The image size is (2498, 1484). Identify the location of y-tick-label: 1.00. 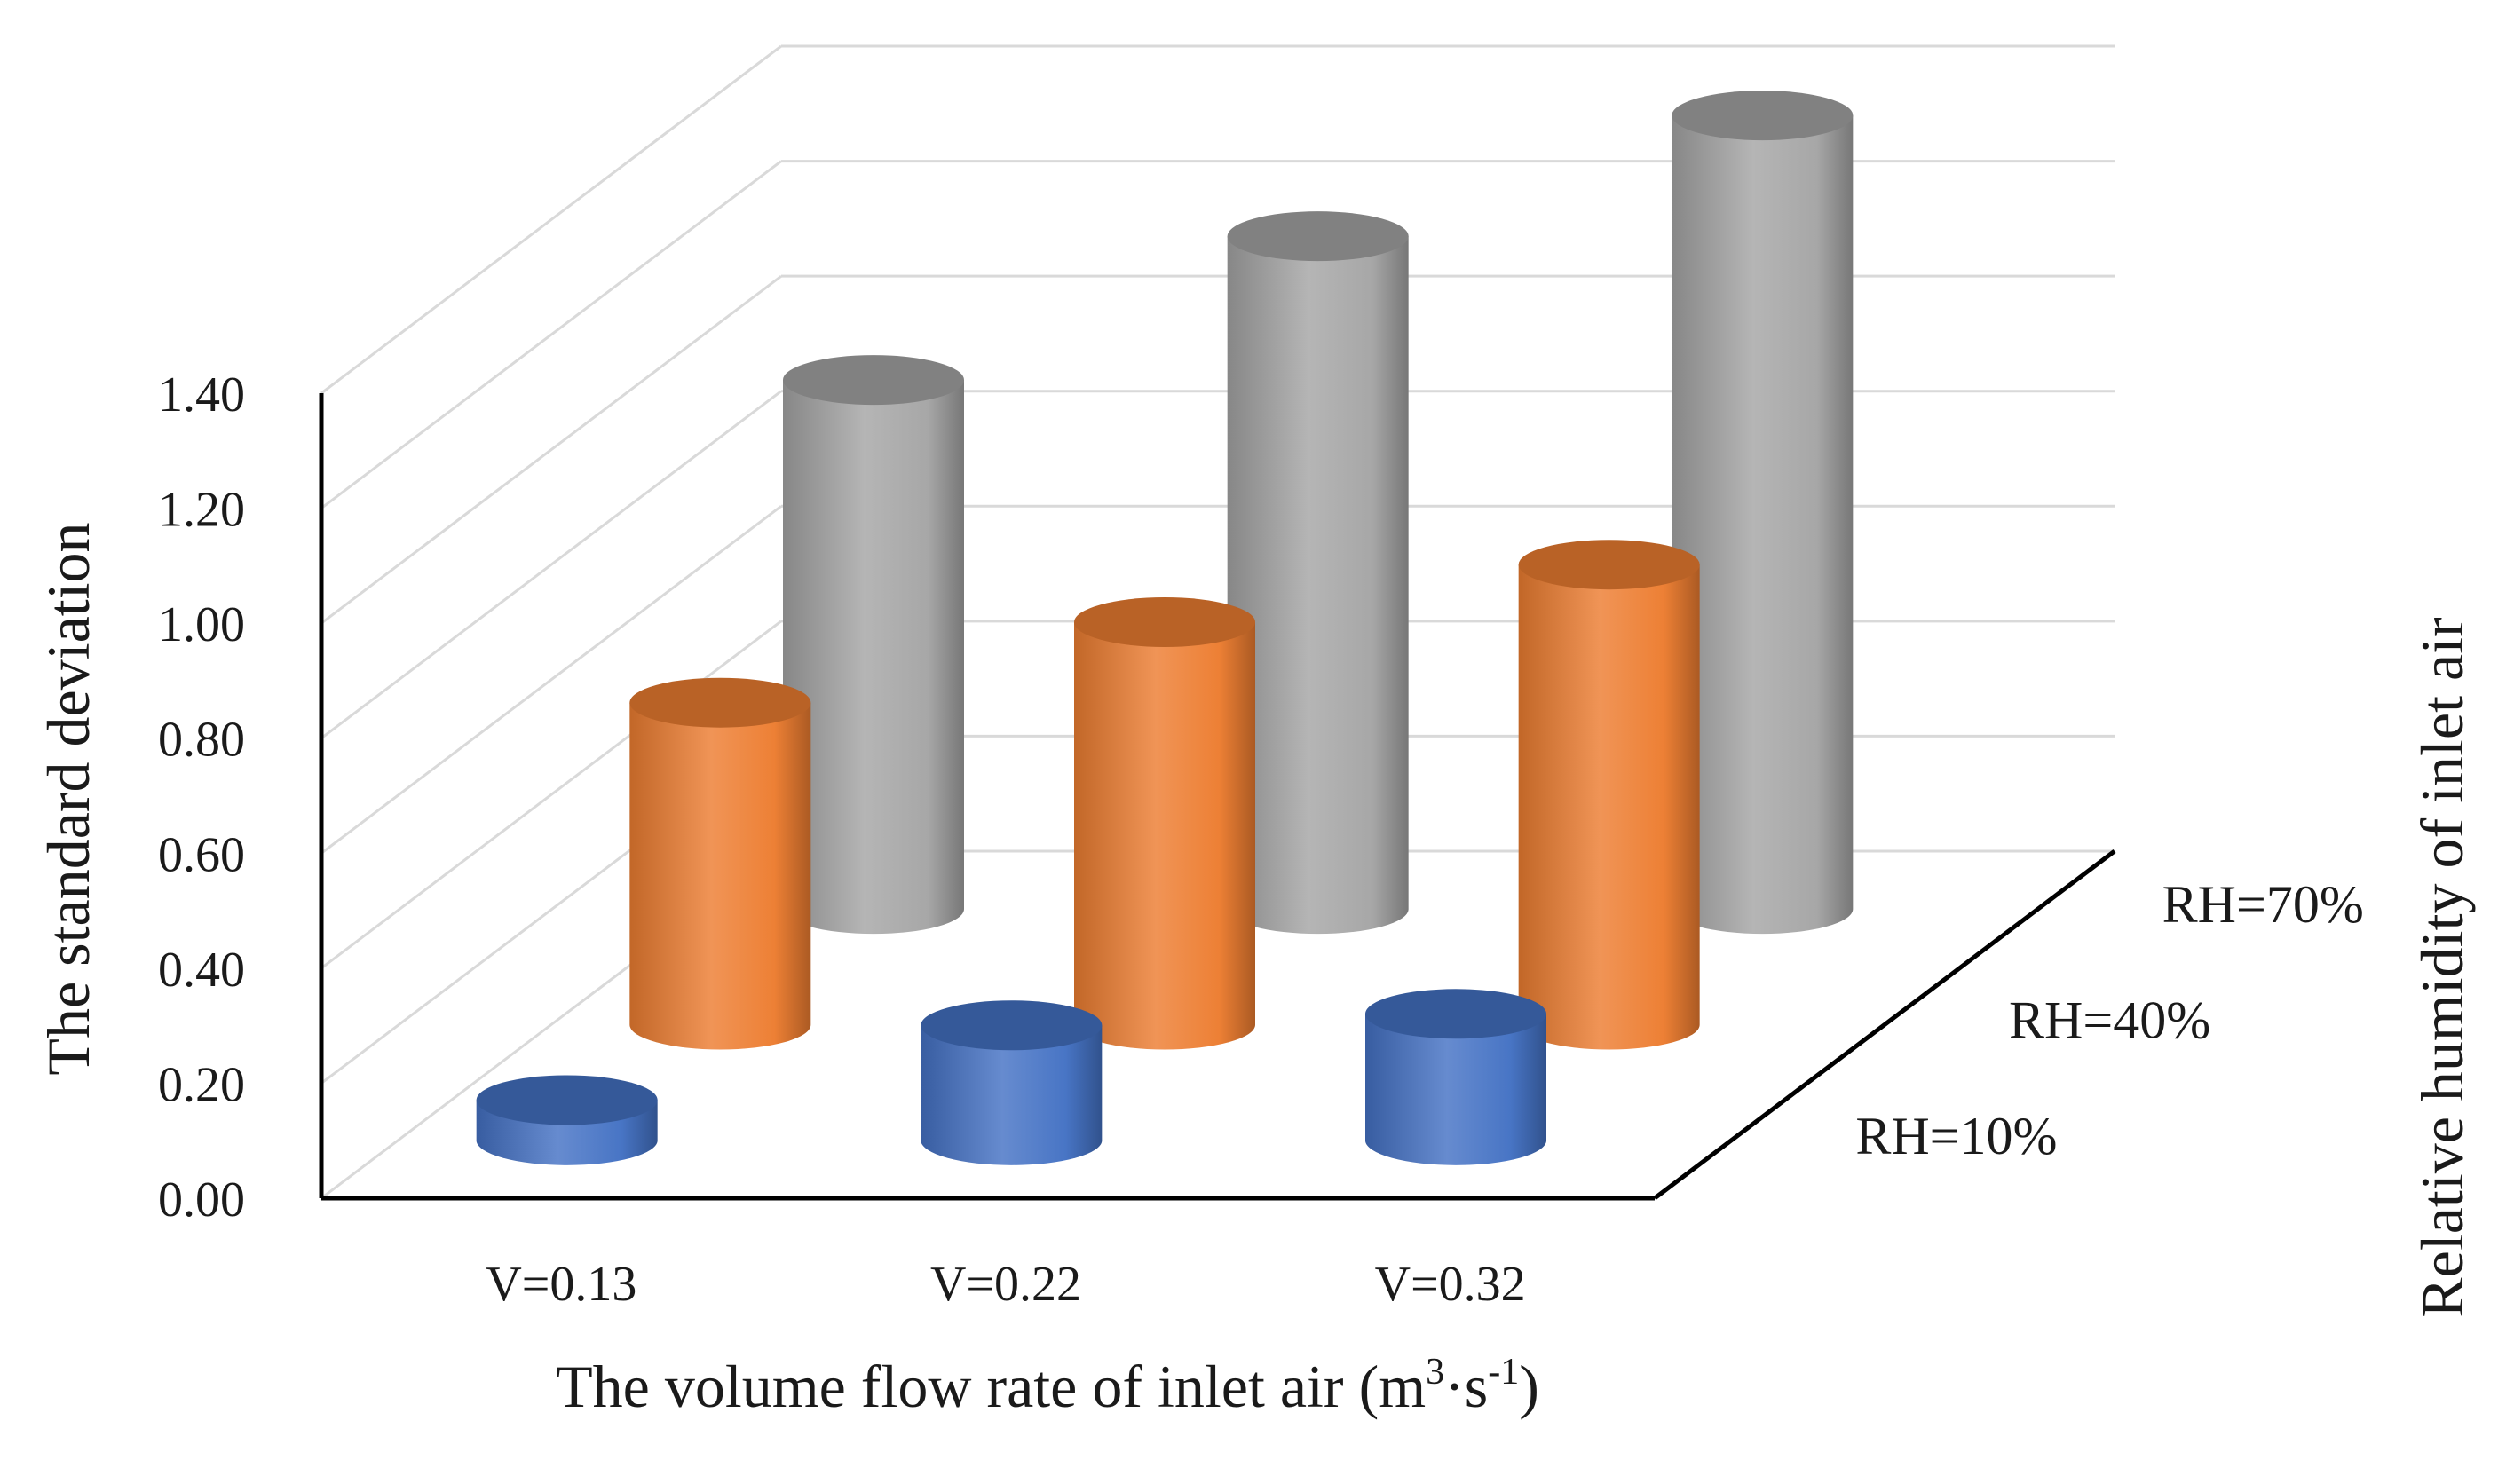
(201, 624).